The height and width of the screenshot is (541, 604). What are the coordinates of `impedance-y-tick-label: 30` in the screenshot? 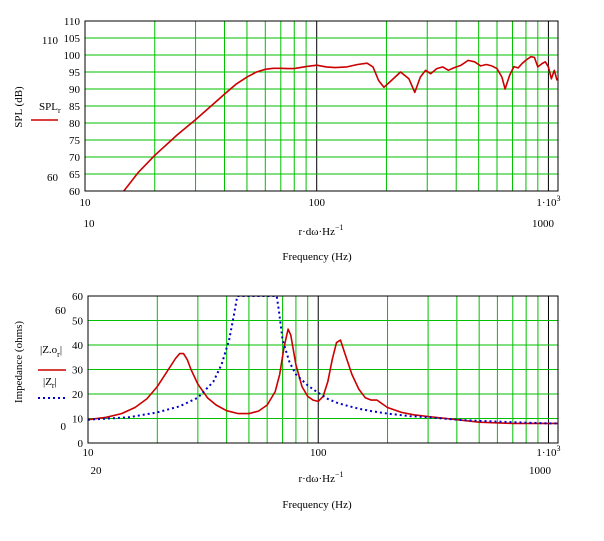 It's located at (78, 371).